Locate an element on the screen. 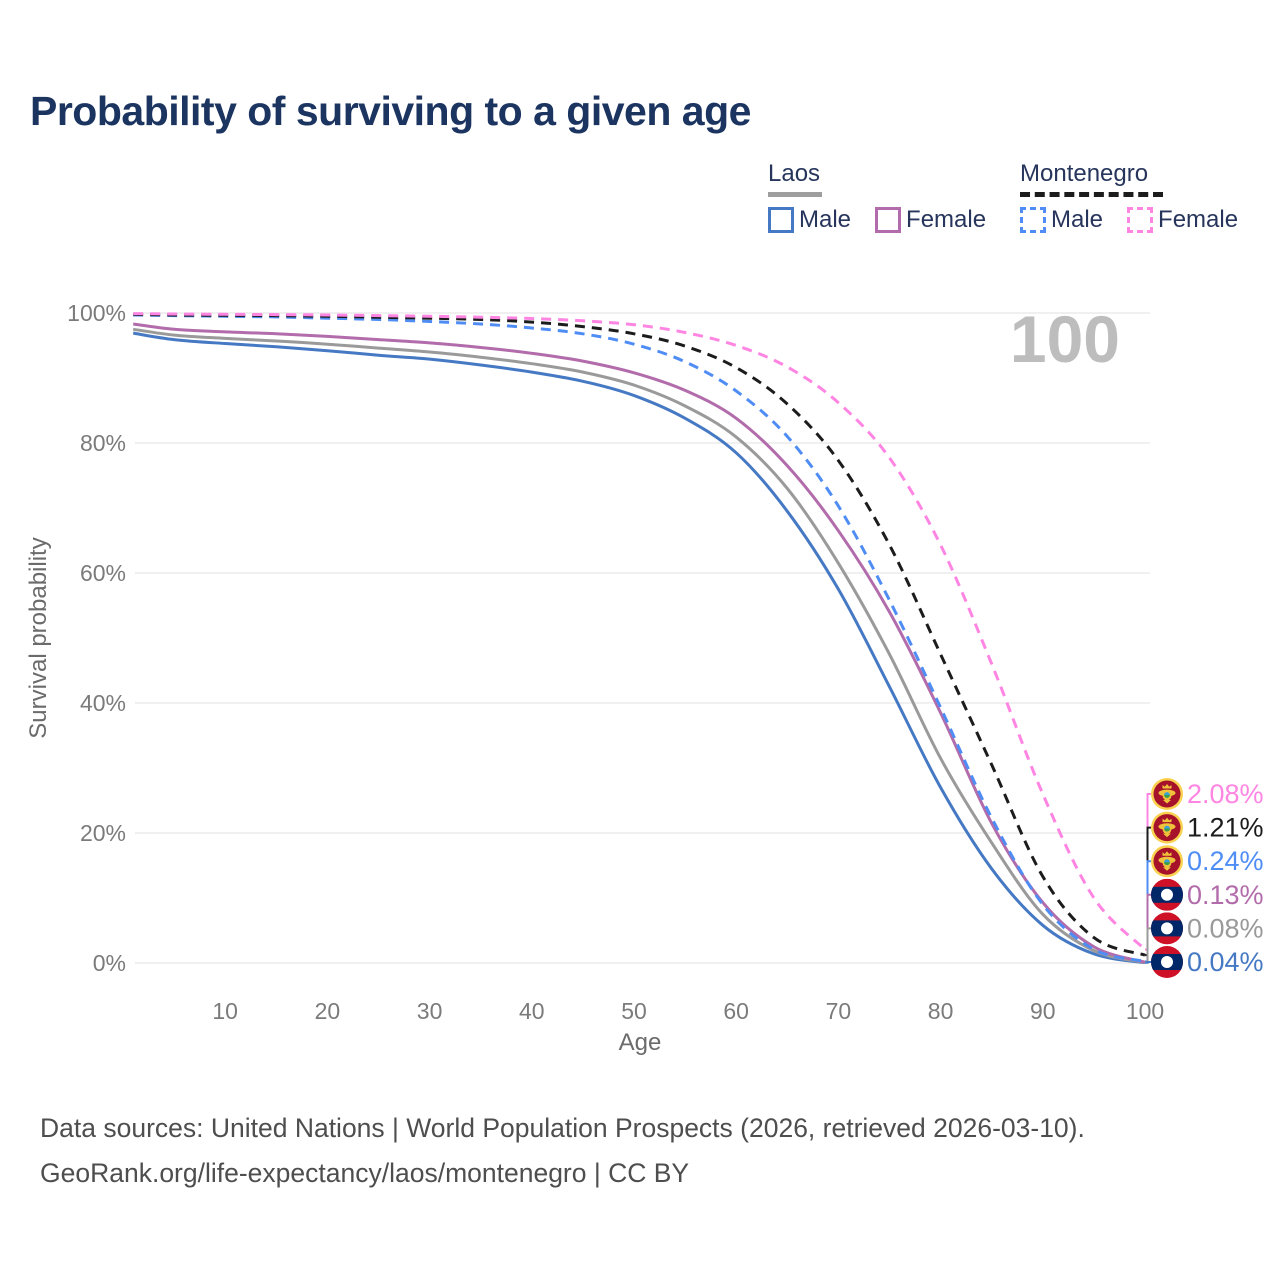  x-tick-label: 50 is located at coordinates (634, 1011).